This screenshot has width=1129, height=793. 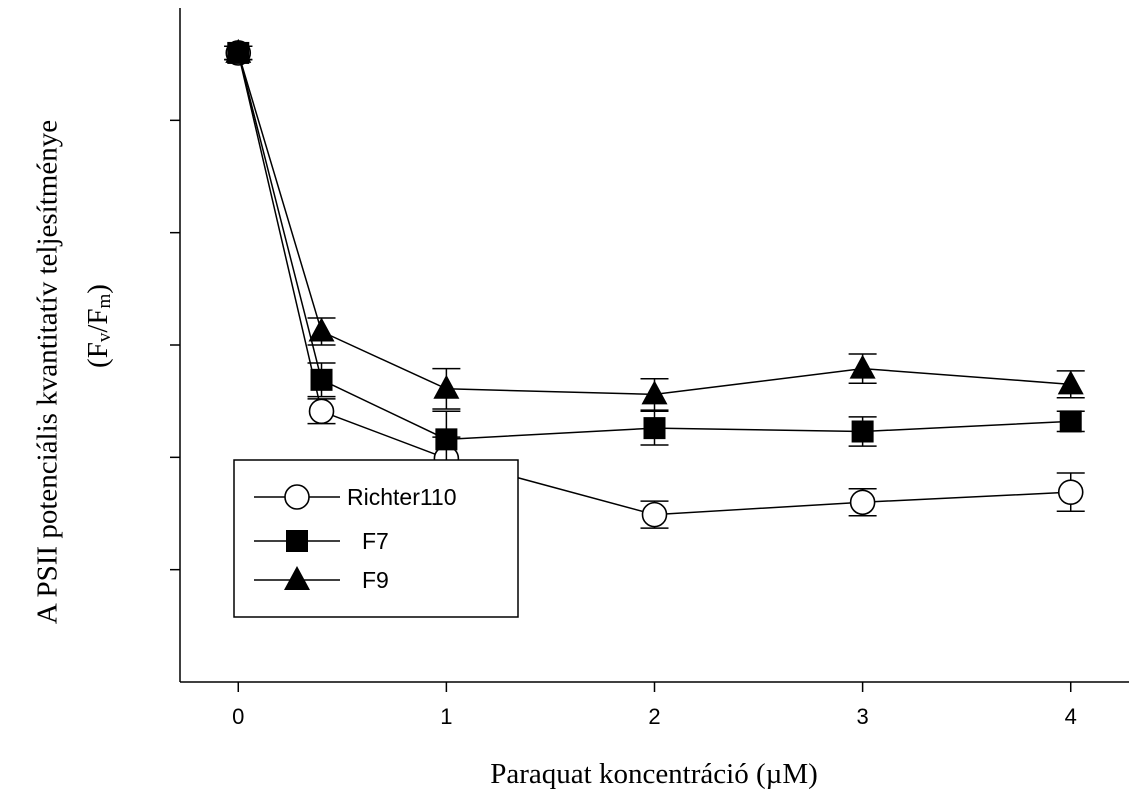 What do you see at coordinates (238, 716) in the screenshot?
I see `x-tick-label-0: 0` at bounding box center [238, 716].